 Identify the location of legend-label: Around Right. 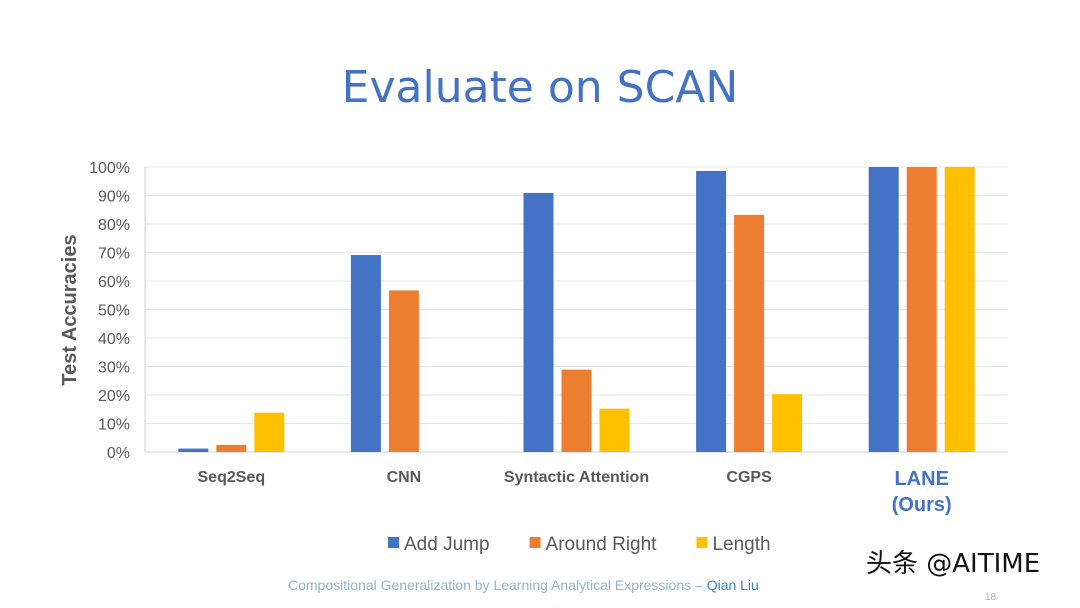
(602, 544).